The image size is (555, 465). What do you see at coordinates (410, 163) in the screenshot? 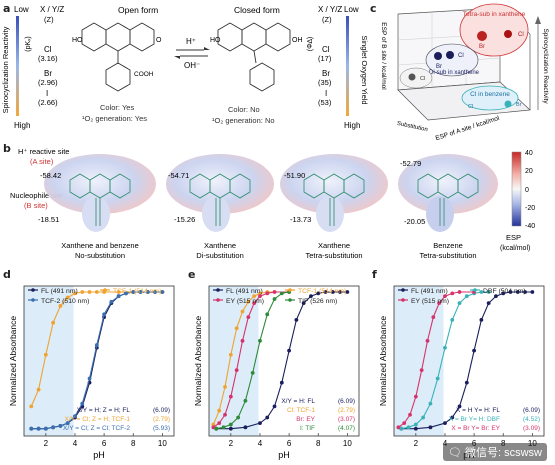
I see `esp-top-value: -52.79` at bounding box center [410, 163].